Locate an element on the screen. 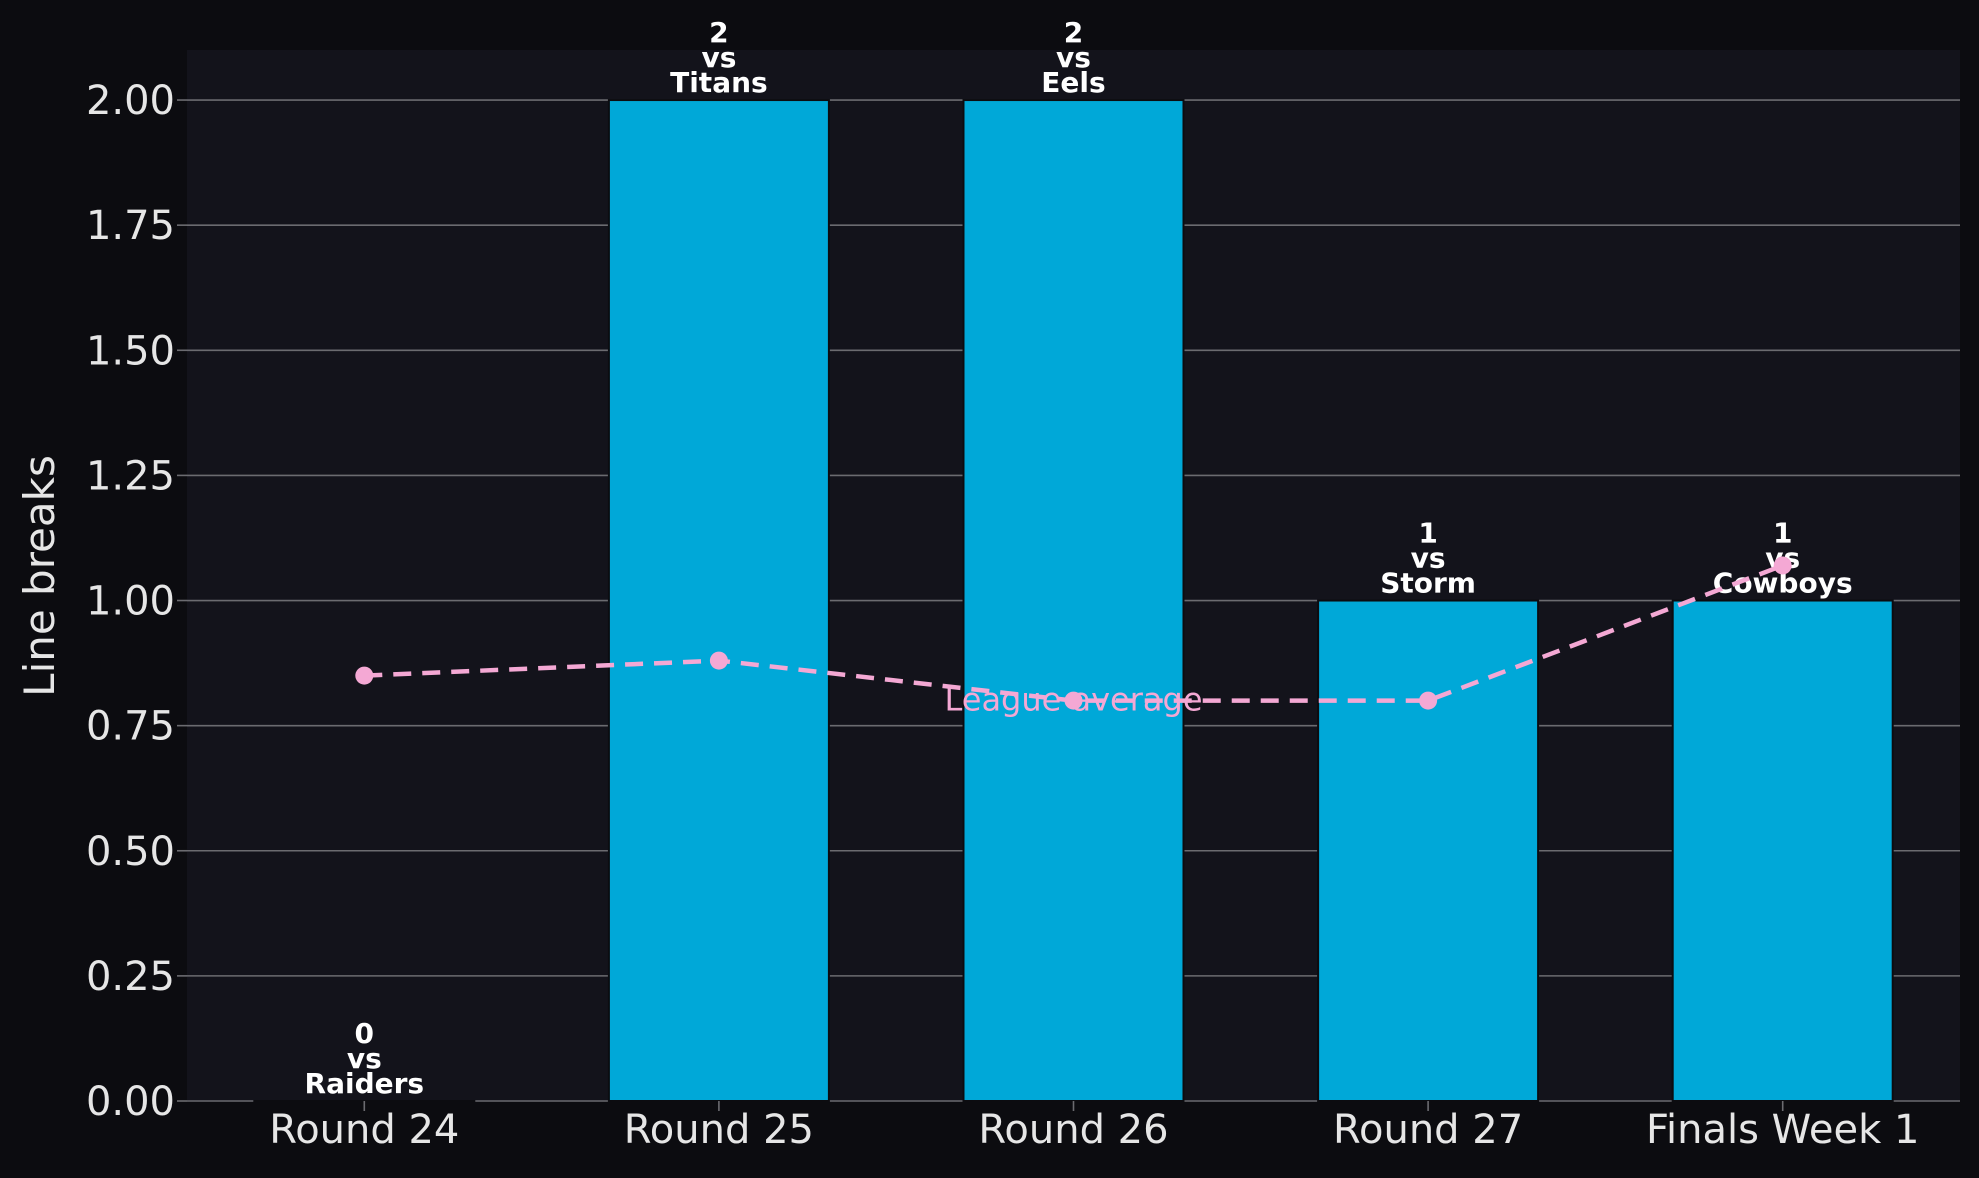 The image size is (1979, 1178). y-tick-label: 0.25 is located at coordinates (130, 977).